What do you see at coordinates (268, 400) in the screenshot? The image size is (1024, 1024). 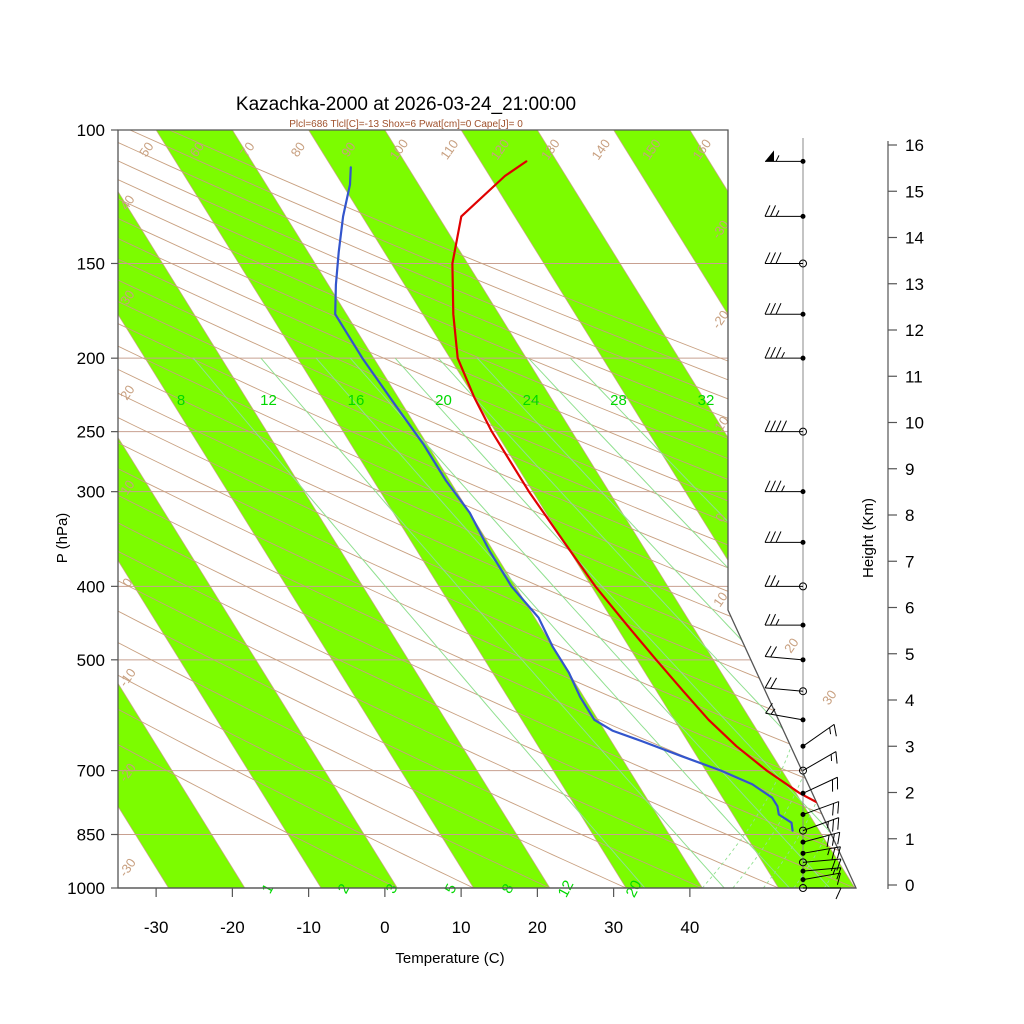 I see `theta-e-label: 12` at bounding box center [268, 400].